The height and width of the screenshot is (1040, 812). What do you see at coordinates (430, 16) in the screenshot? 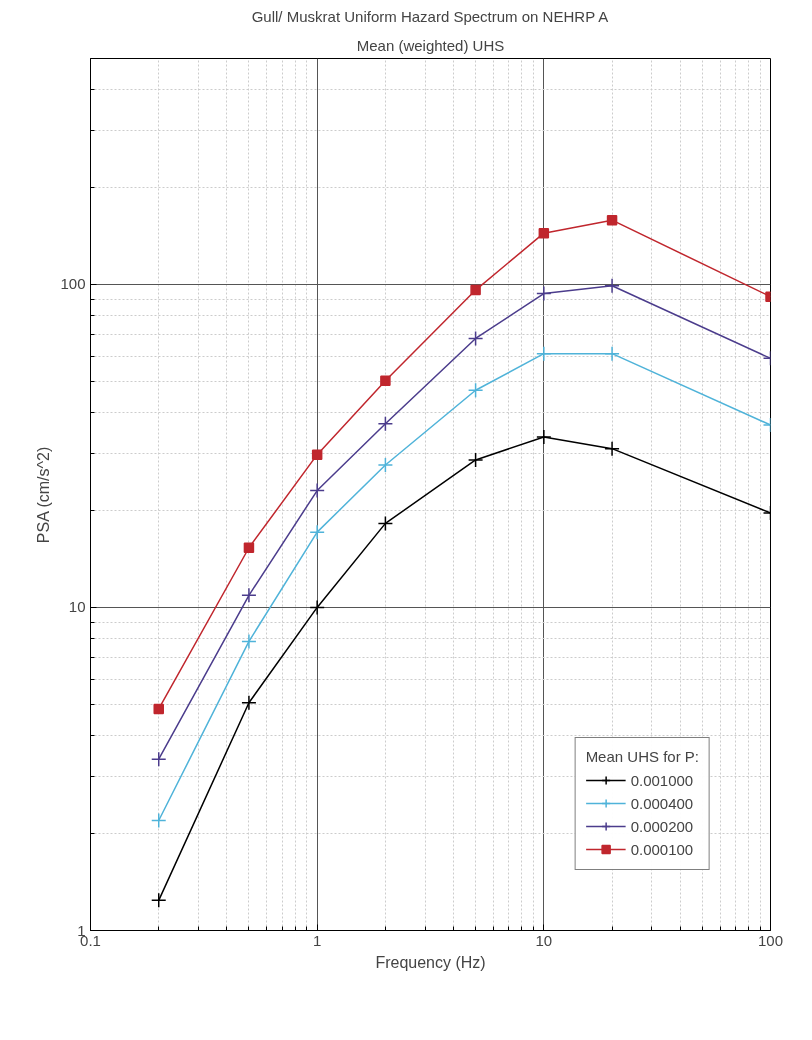
I see `chart-title: Gull/ Muskrat Uniform Hazard Spectrum on NEHRP A` at bounding box center [430, 16].